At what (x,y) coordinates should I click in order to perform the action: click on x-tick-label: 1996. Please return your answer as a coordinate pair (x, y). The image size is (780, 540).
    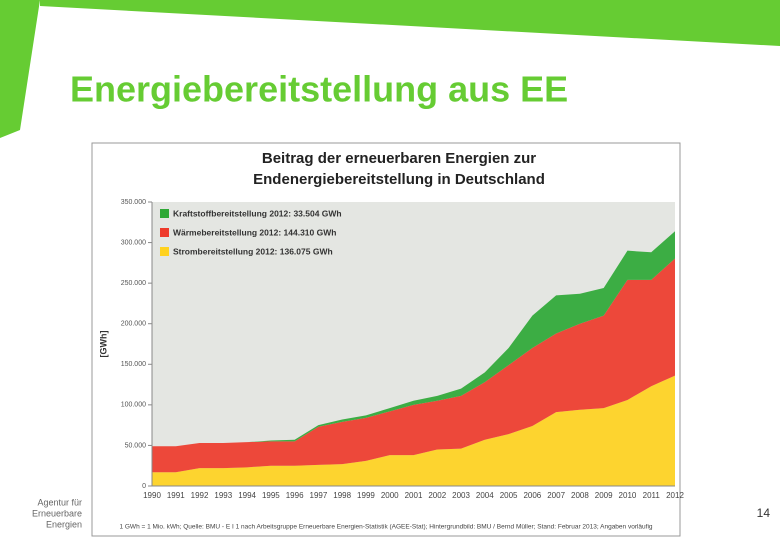
    Looking at the image, I should click on (295, 495).